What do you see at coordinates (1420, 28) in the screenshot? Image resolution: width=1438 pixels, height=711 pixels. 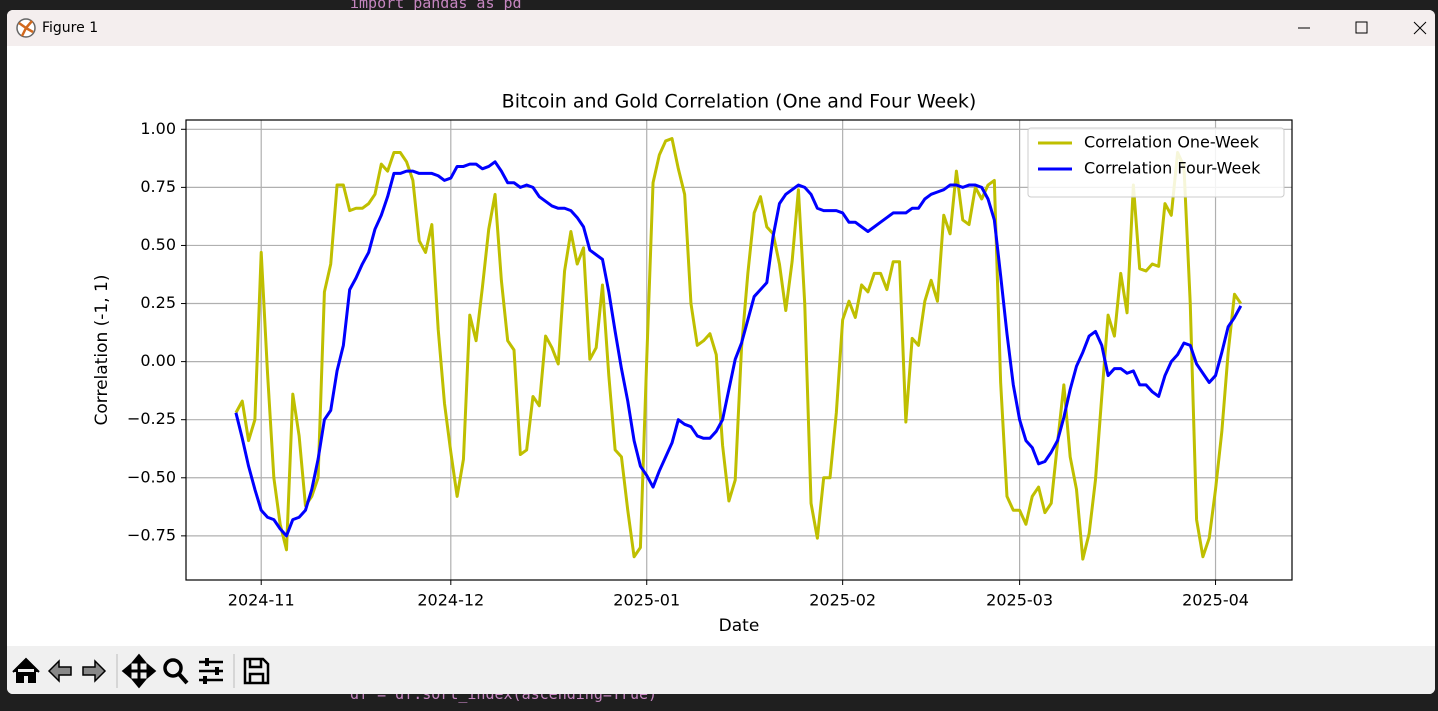 I see `close-button` at bounding box center [1420, 28].